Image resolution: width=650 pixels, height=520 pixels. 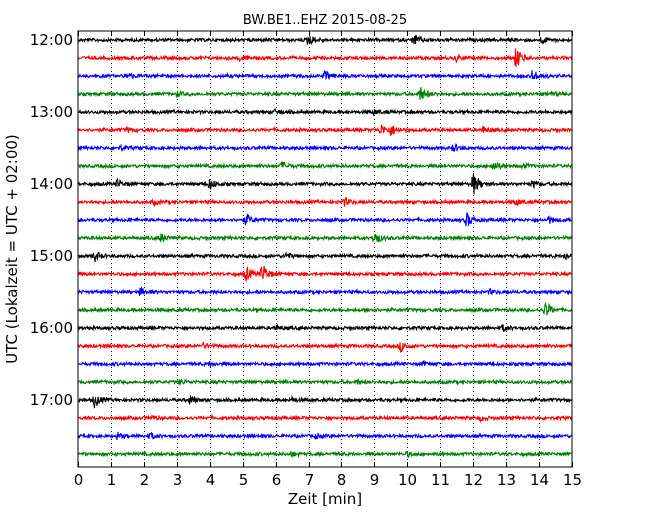 I want to click on y-axis-label: UTC (Lokalzeit = UTC + 02:00), so click(x=12, y=249).